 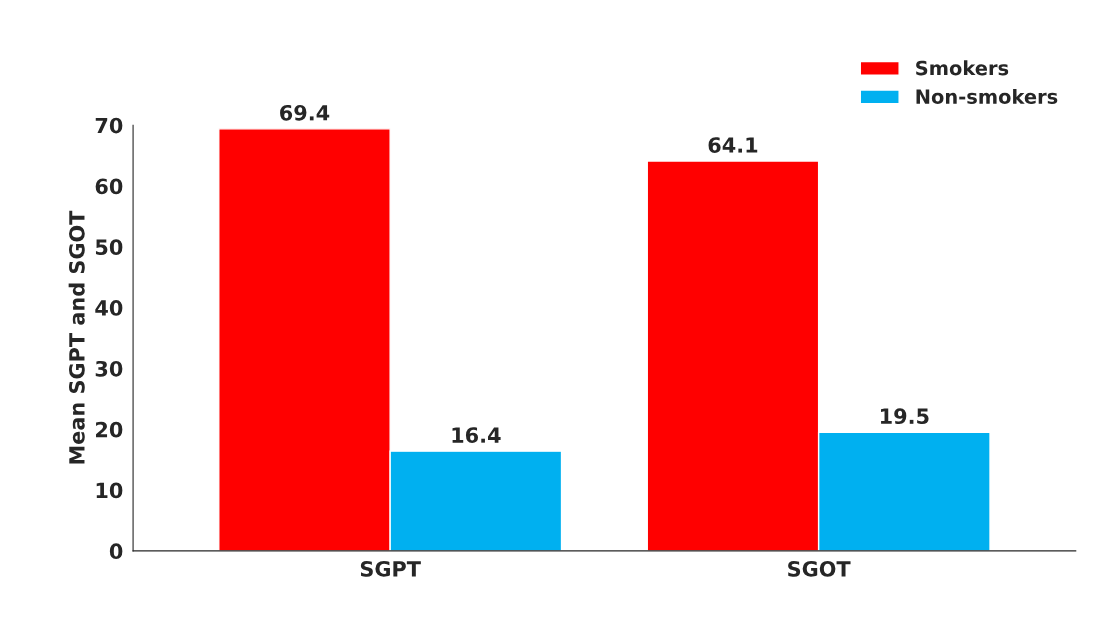 What do you see at coordinates (109, 368) in the screenshot?
I see `y-tick-label: 30` at bounding box center [109, 368].